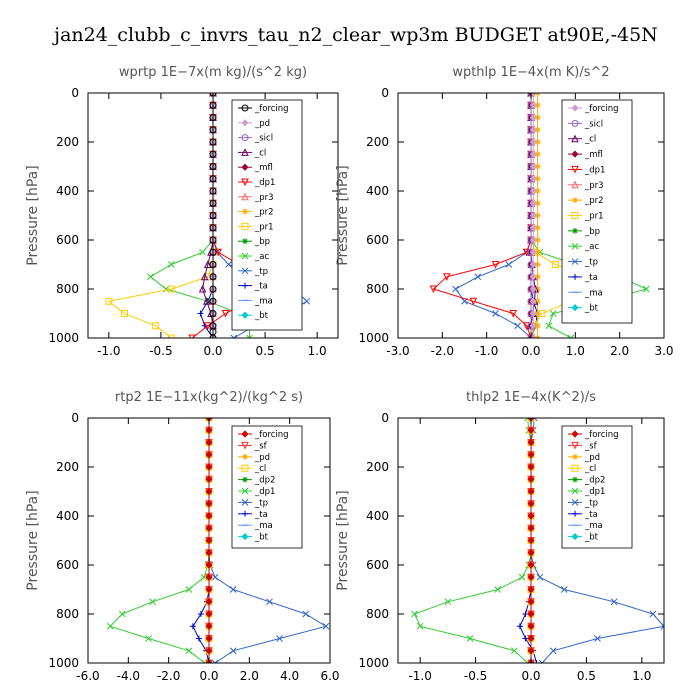  Describe the element at coordinates (592, 458) in the screenshot. I see `legend-label: _pd` at that location.